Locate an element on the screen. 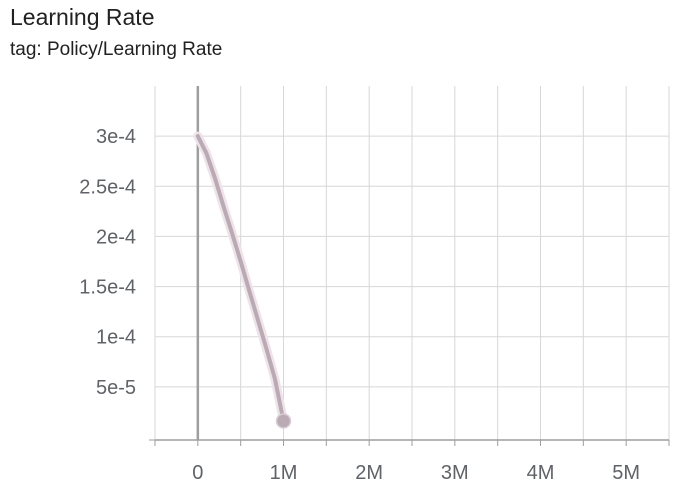  chart-title: Learning Rate is located at coordinates (82, 17).